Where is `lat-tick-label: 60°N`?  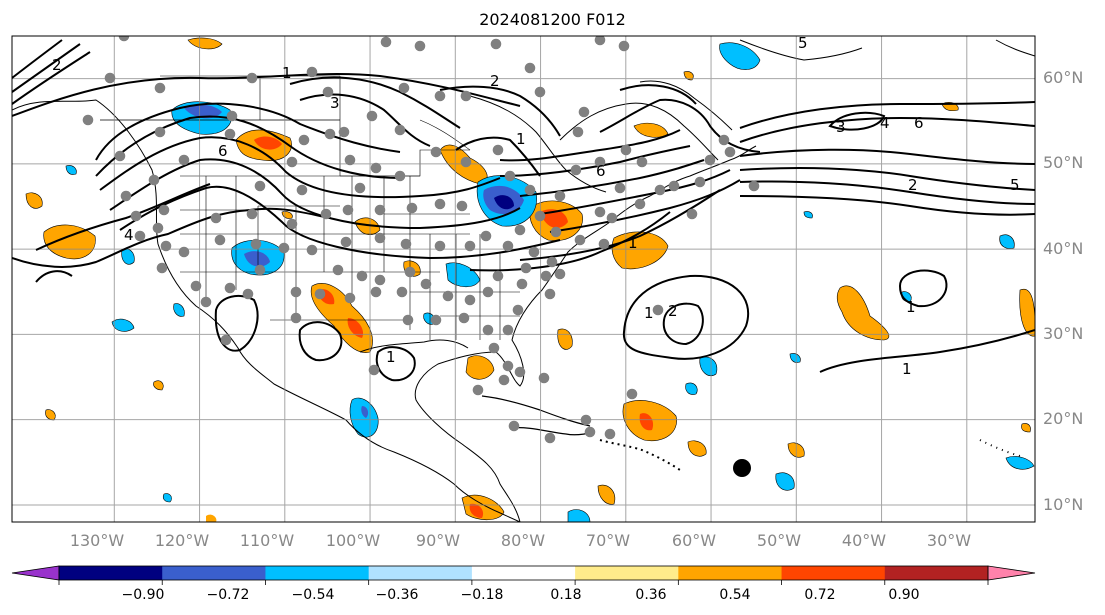
lat-tick-label: 60°N is located at coordinates (1063, 77).